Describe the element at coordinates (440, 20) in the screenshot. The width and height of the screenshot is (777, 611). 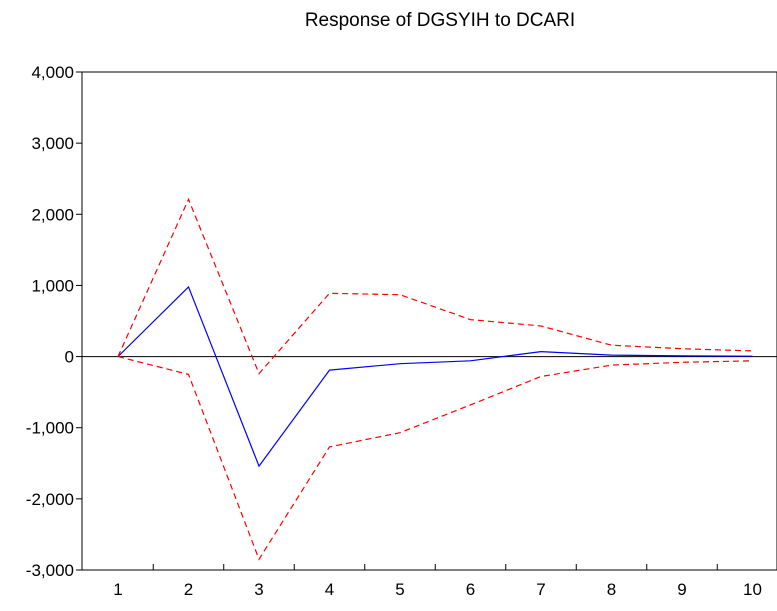
I see `chart-title: Response of DGSYIH to DCARI` at that location.